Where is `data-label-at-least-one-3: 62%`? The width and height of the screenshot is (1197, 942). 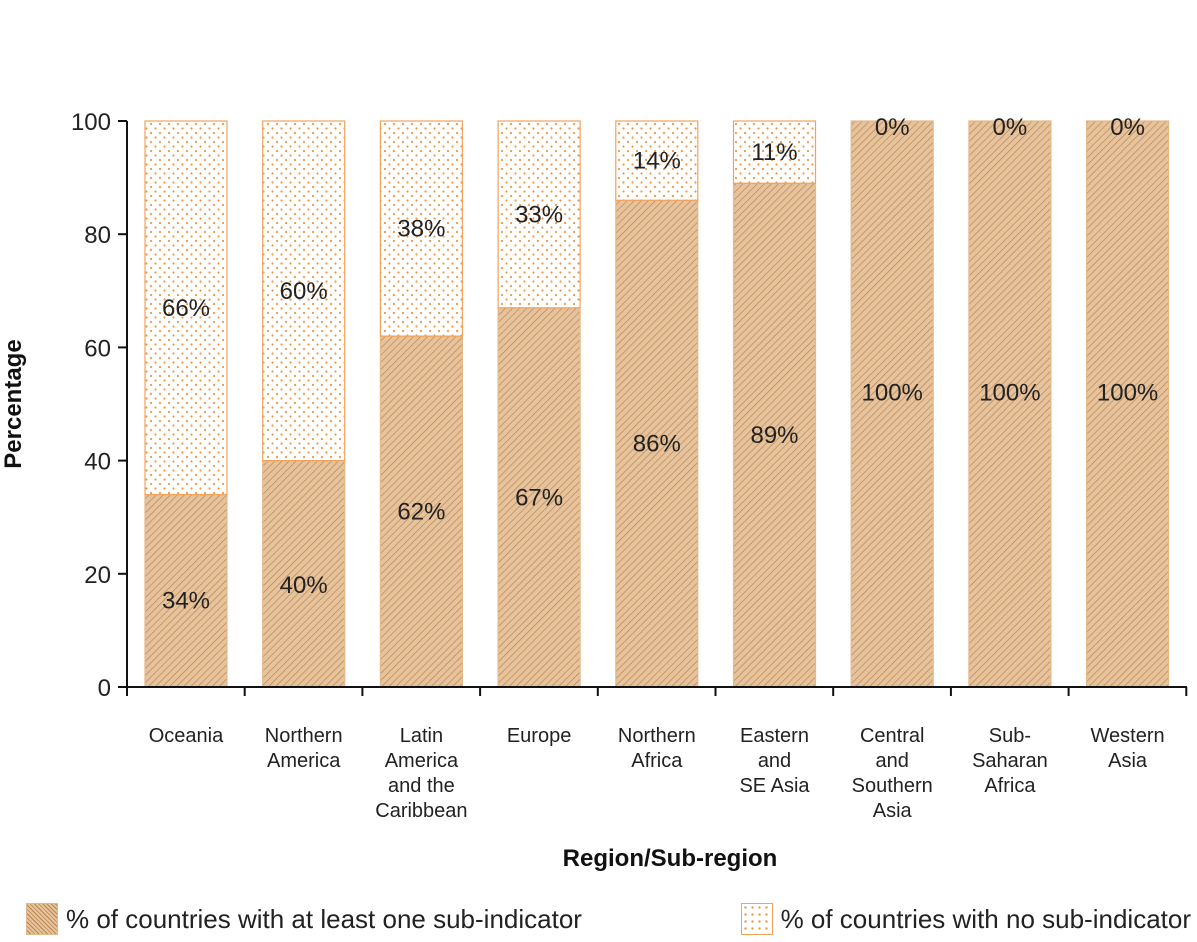 data-label-at-least-one-3: 62% is located at coordinates (421, 512).